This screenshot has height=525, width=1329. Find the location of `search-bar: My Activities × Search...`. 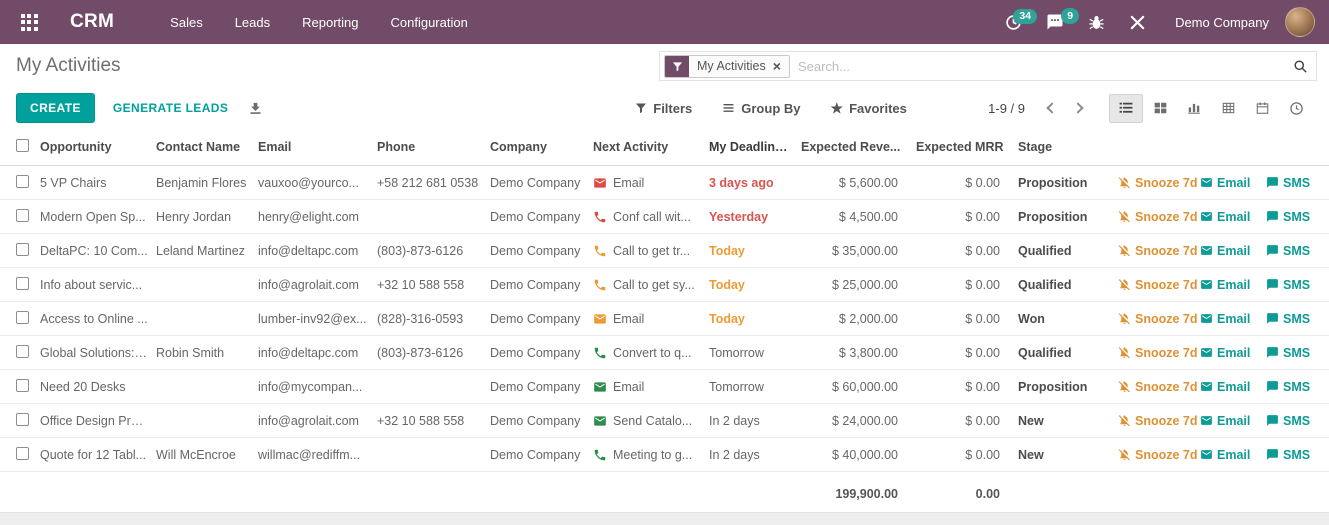

search-bar: My Activities × Search... is located at coordinates (988, 66).